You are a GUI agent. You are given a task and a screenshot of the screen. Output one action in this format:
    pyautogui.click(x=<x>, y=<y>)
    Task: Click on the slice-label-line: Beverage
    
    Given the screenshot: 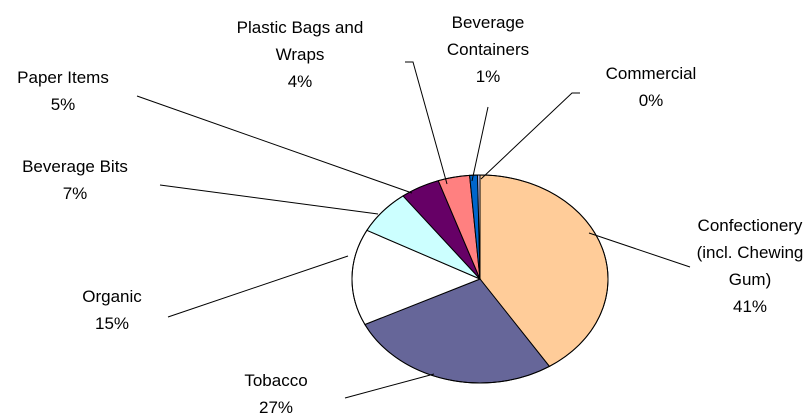 What is the action you would take?
    pyautogui.click(x=488, y=22)
    